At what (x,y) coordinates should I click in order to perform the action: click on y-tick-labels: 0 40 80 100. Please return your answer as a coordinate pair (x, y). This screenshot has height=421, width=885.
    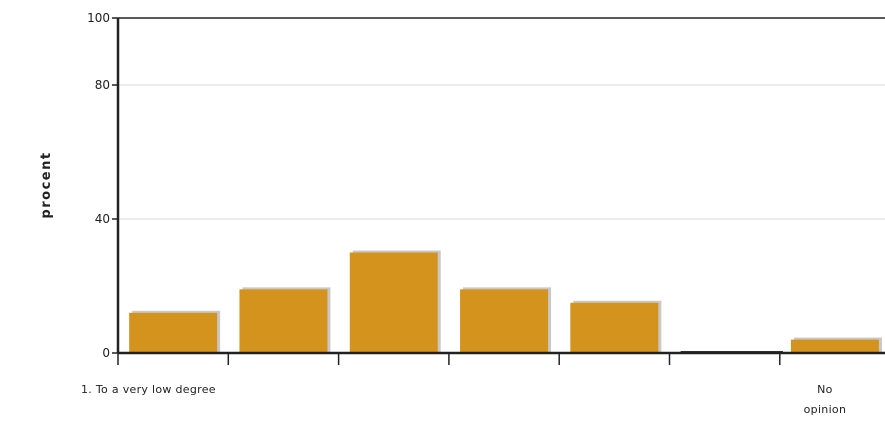
    Looking at the image, I should click on (98, 185).